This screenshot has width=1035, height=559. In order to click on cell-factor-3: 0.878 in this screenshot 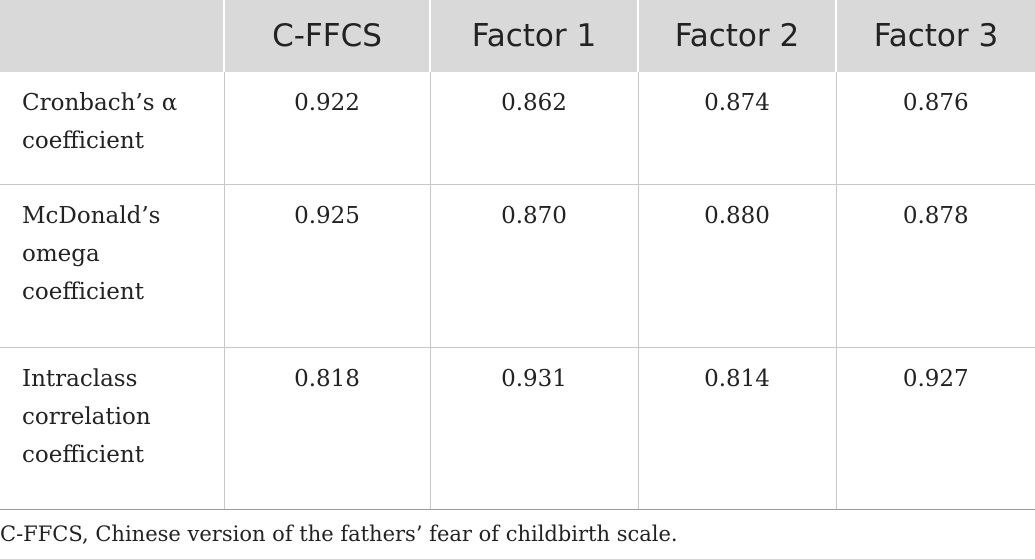, I will do `click(935, 266)`.